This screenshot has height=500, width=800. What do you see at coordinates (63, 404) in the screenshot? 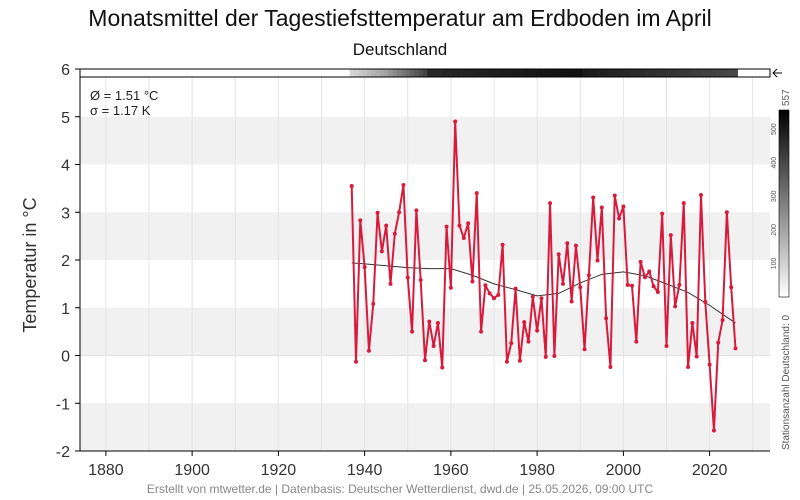
I see `y-tick-label: -1` at bounding box center [63, 404].